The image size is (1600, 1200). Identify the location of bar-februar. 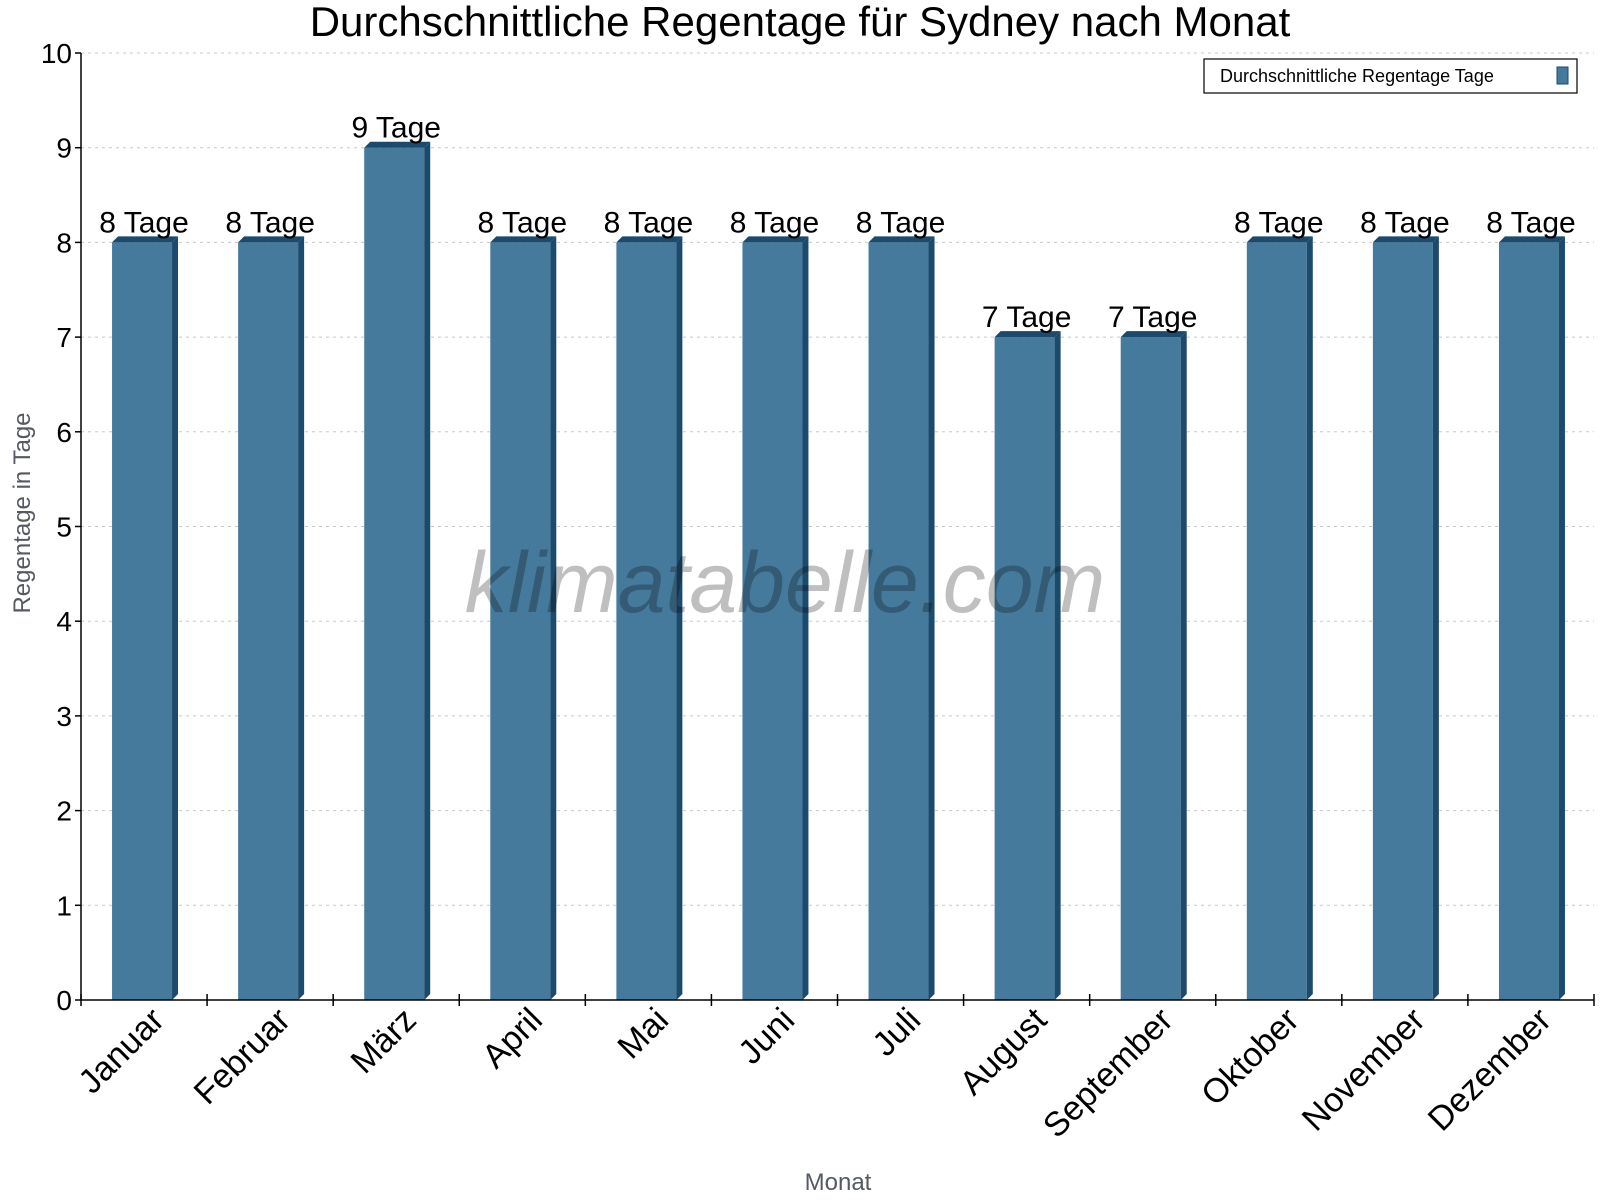
(271, 618).